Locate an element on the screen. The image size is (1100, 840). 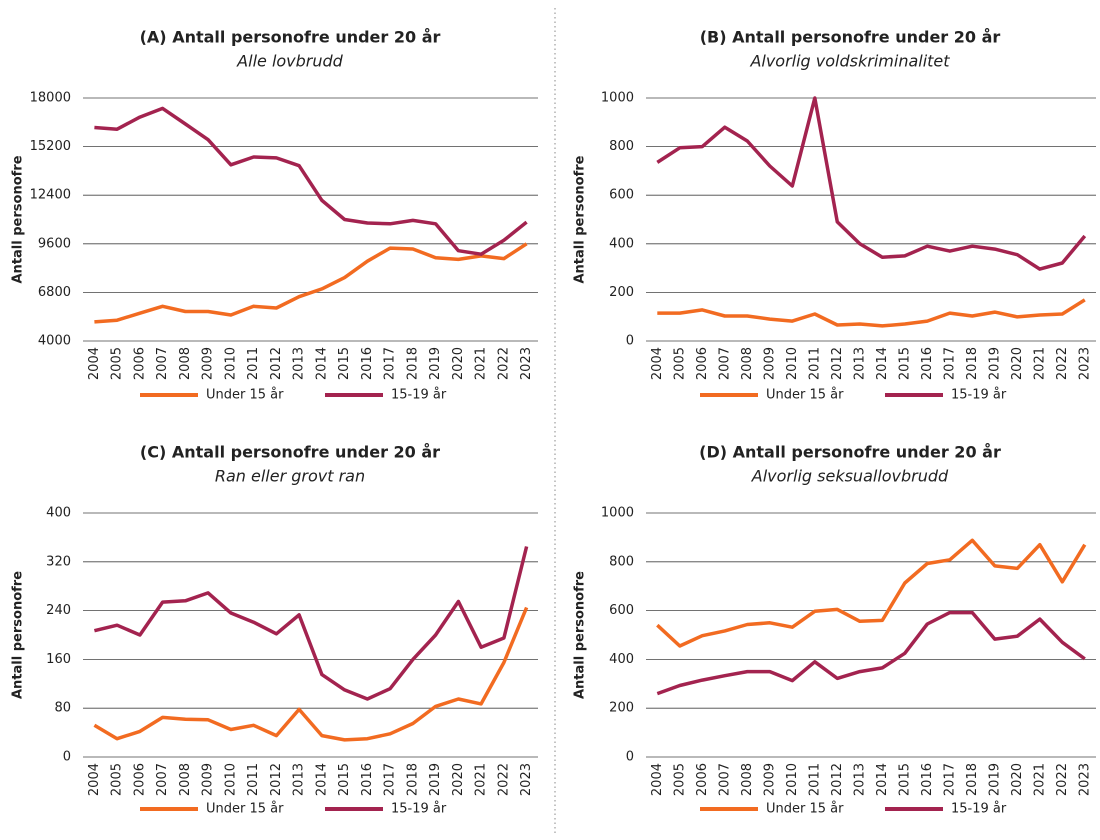
chart-subtitle: Alle lovbrudd is located at coordinates (290, 61).